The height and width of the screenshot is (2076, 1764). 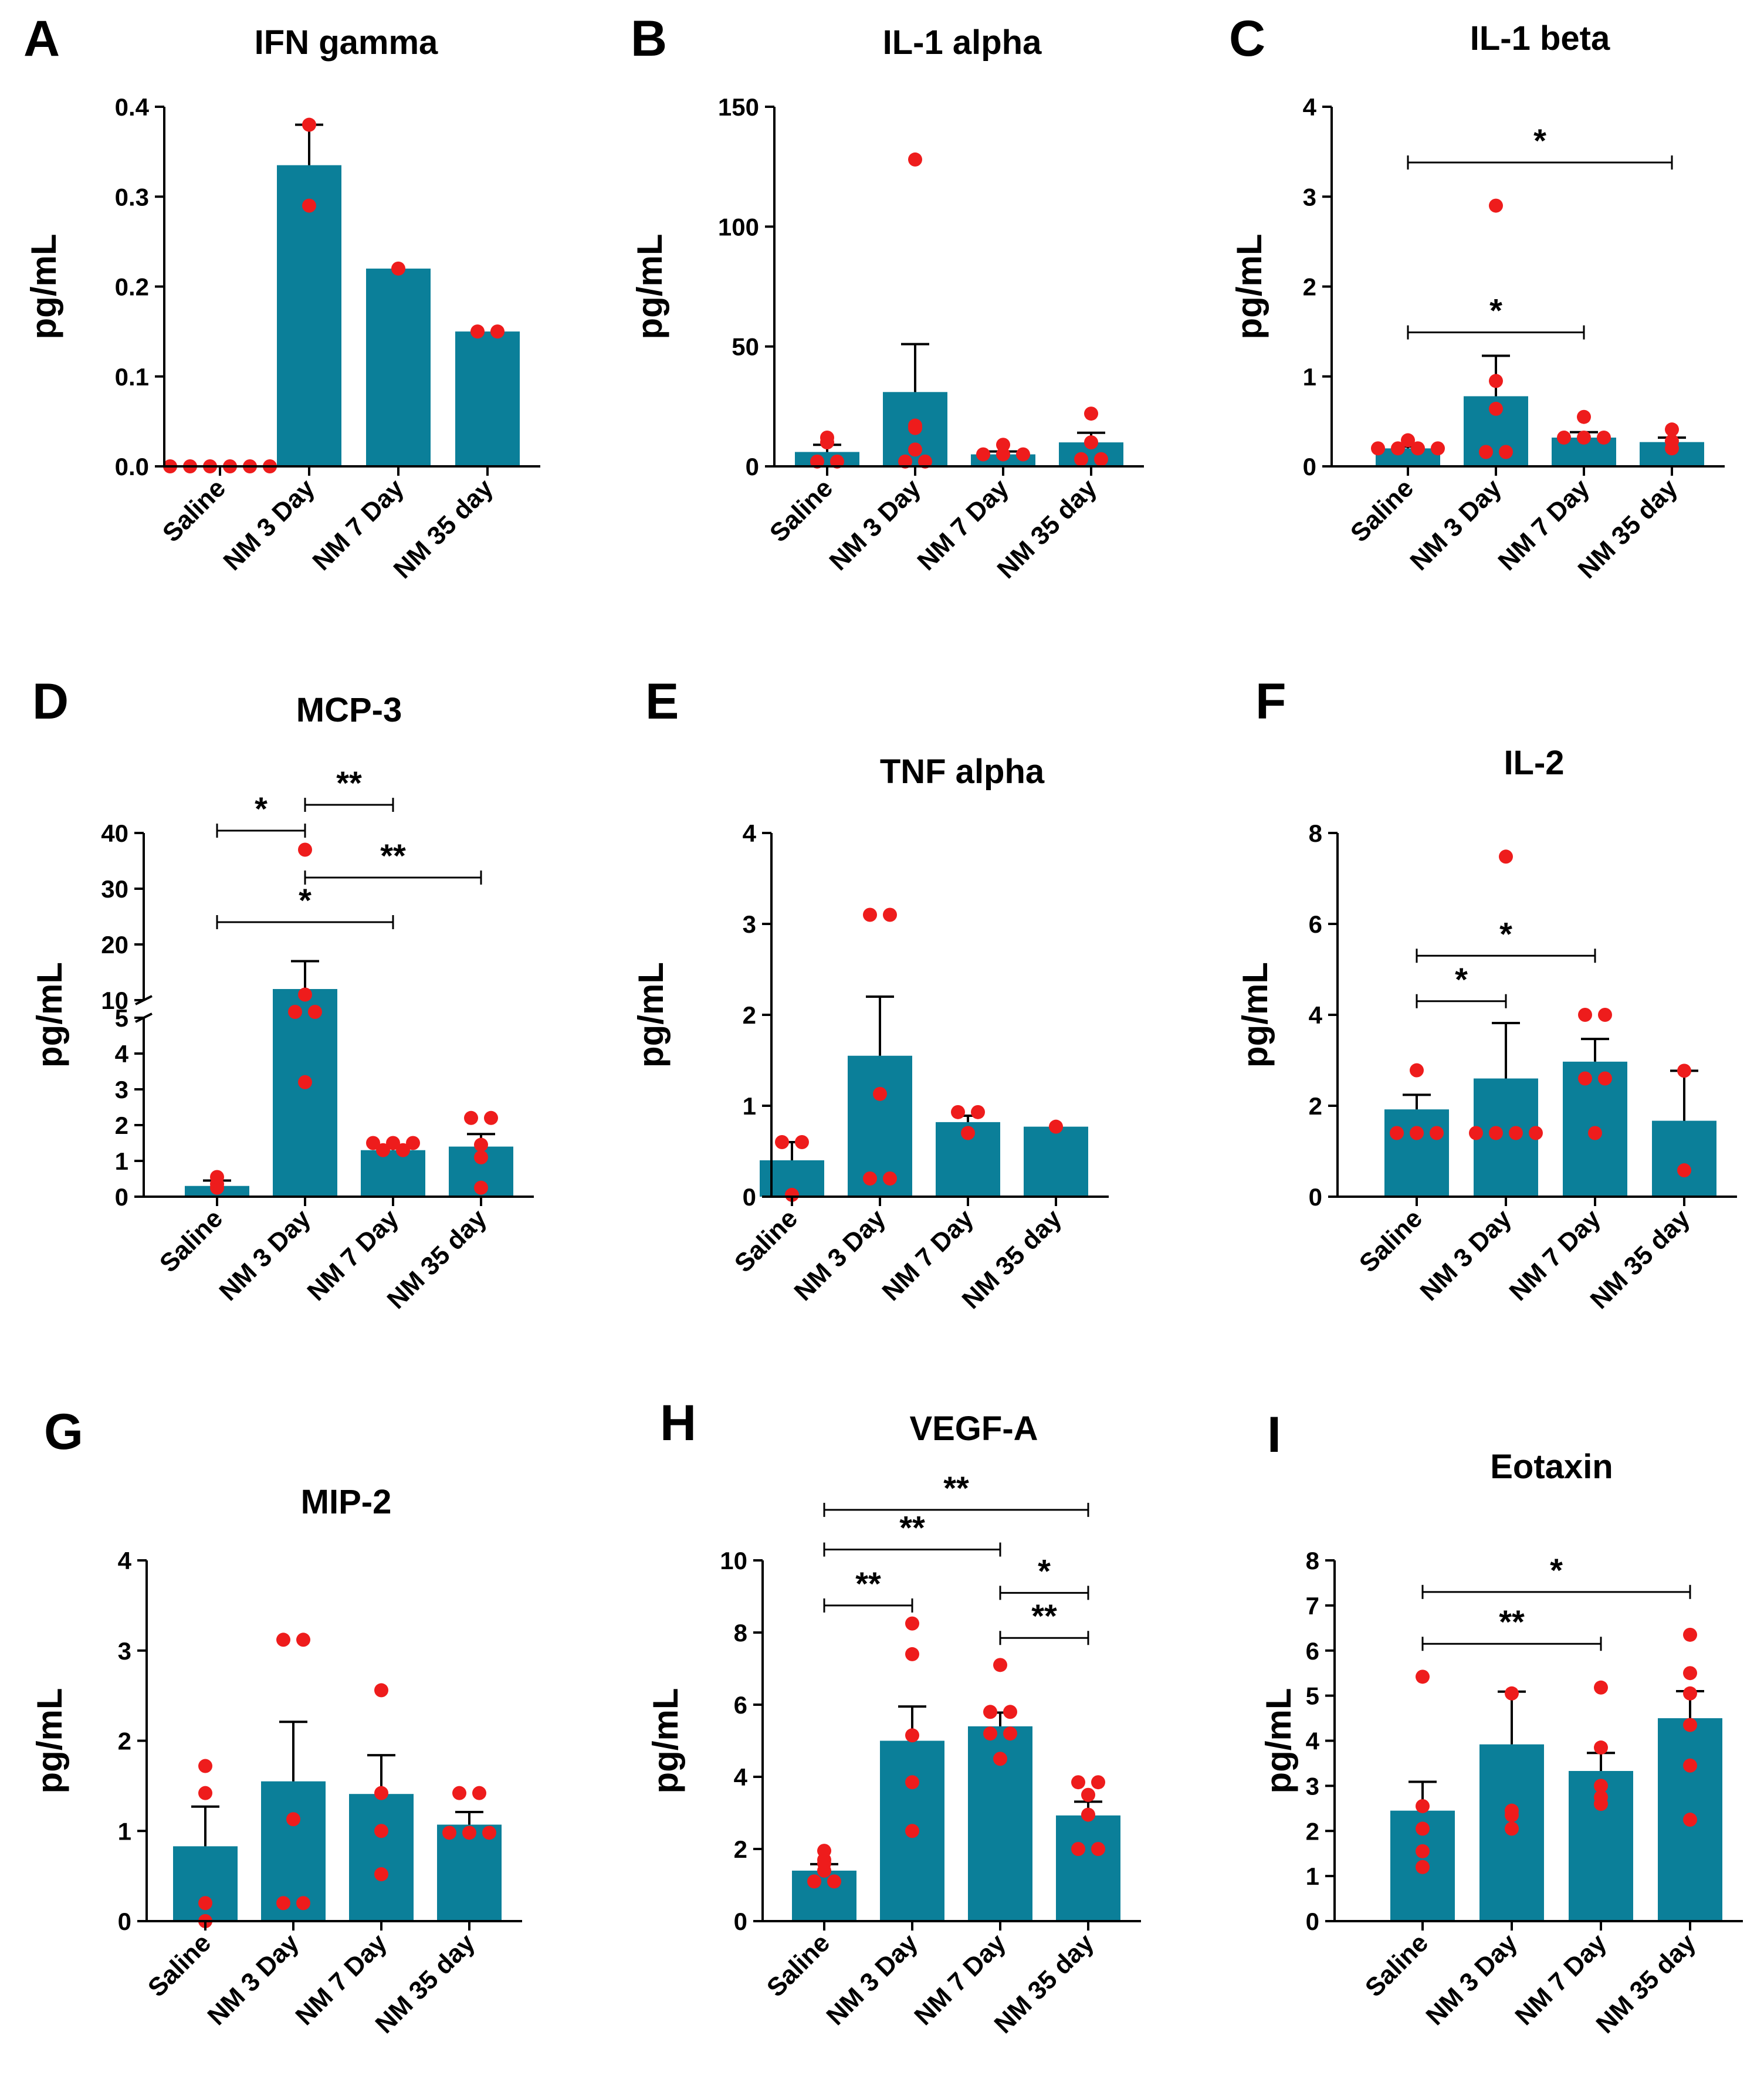 I want to click on y-tick-label: 30, so click(x=114, y=889).